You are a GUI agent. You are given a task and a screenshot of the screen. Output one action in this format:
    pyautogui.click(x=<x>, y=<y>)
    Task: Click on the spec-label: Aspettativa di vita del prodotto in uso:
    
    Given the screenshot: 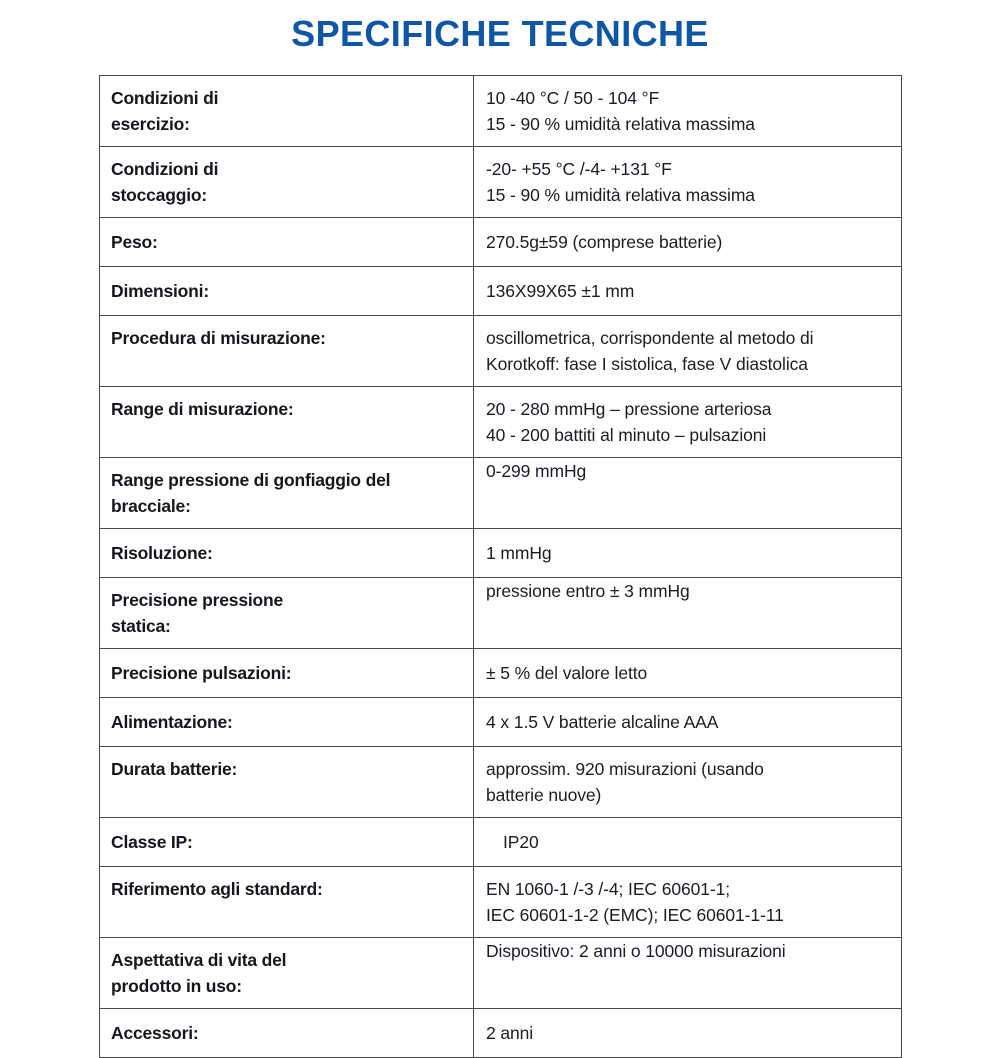 What is the action you would take?
    pyautogui.click(x=286, y=973)
    